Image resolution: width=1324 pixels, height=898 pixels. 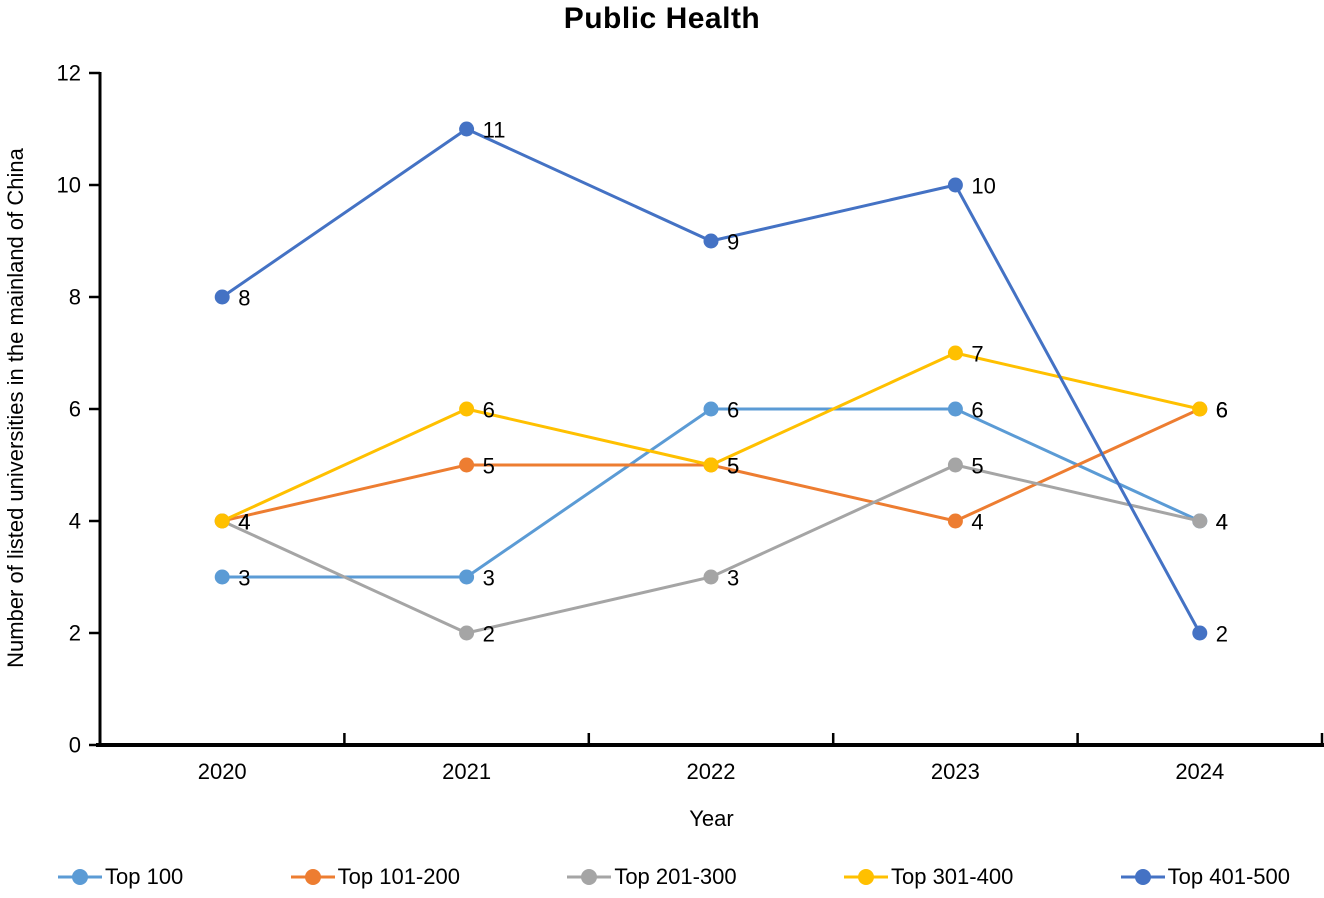 I want to click on x-tick-label: 2020, so click(x=222, y=771).